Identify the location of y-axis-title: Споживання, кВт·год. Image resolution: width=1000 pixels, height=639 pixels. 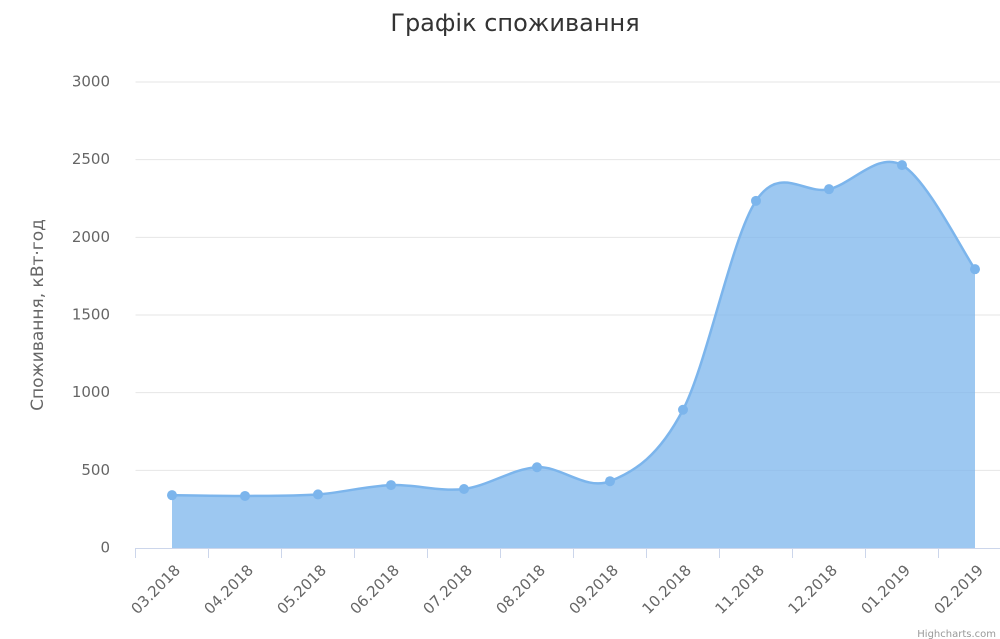
(38, 315).